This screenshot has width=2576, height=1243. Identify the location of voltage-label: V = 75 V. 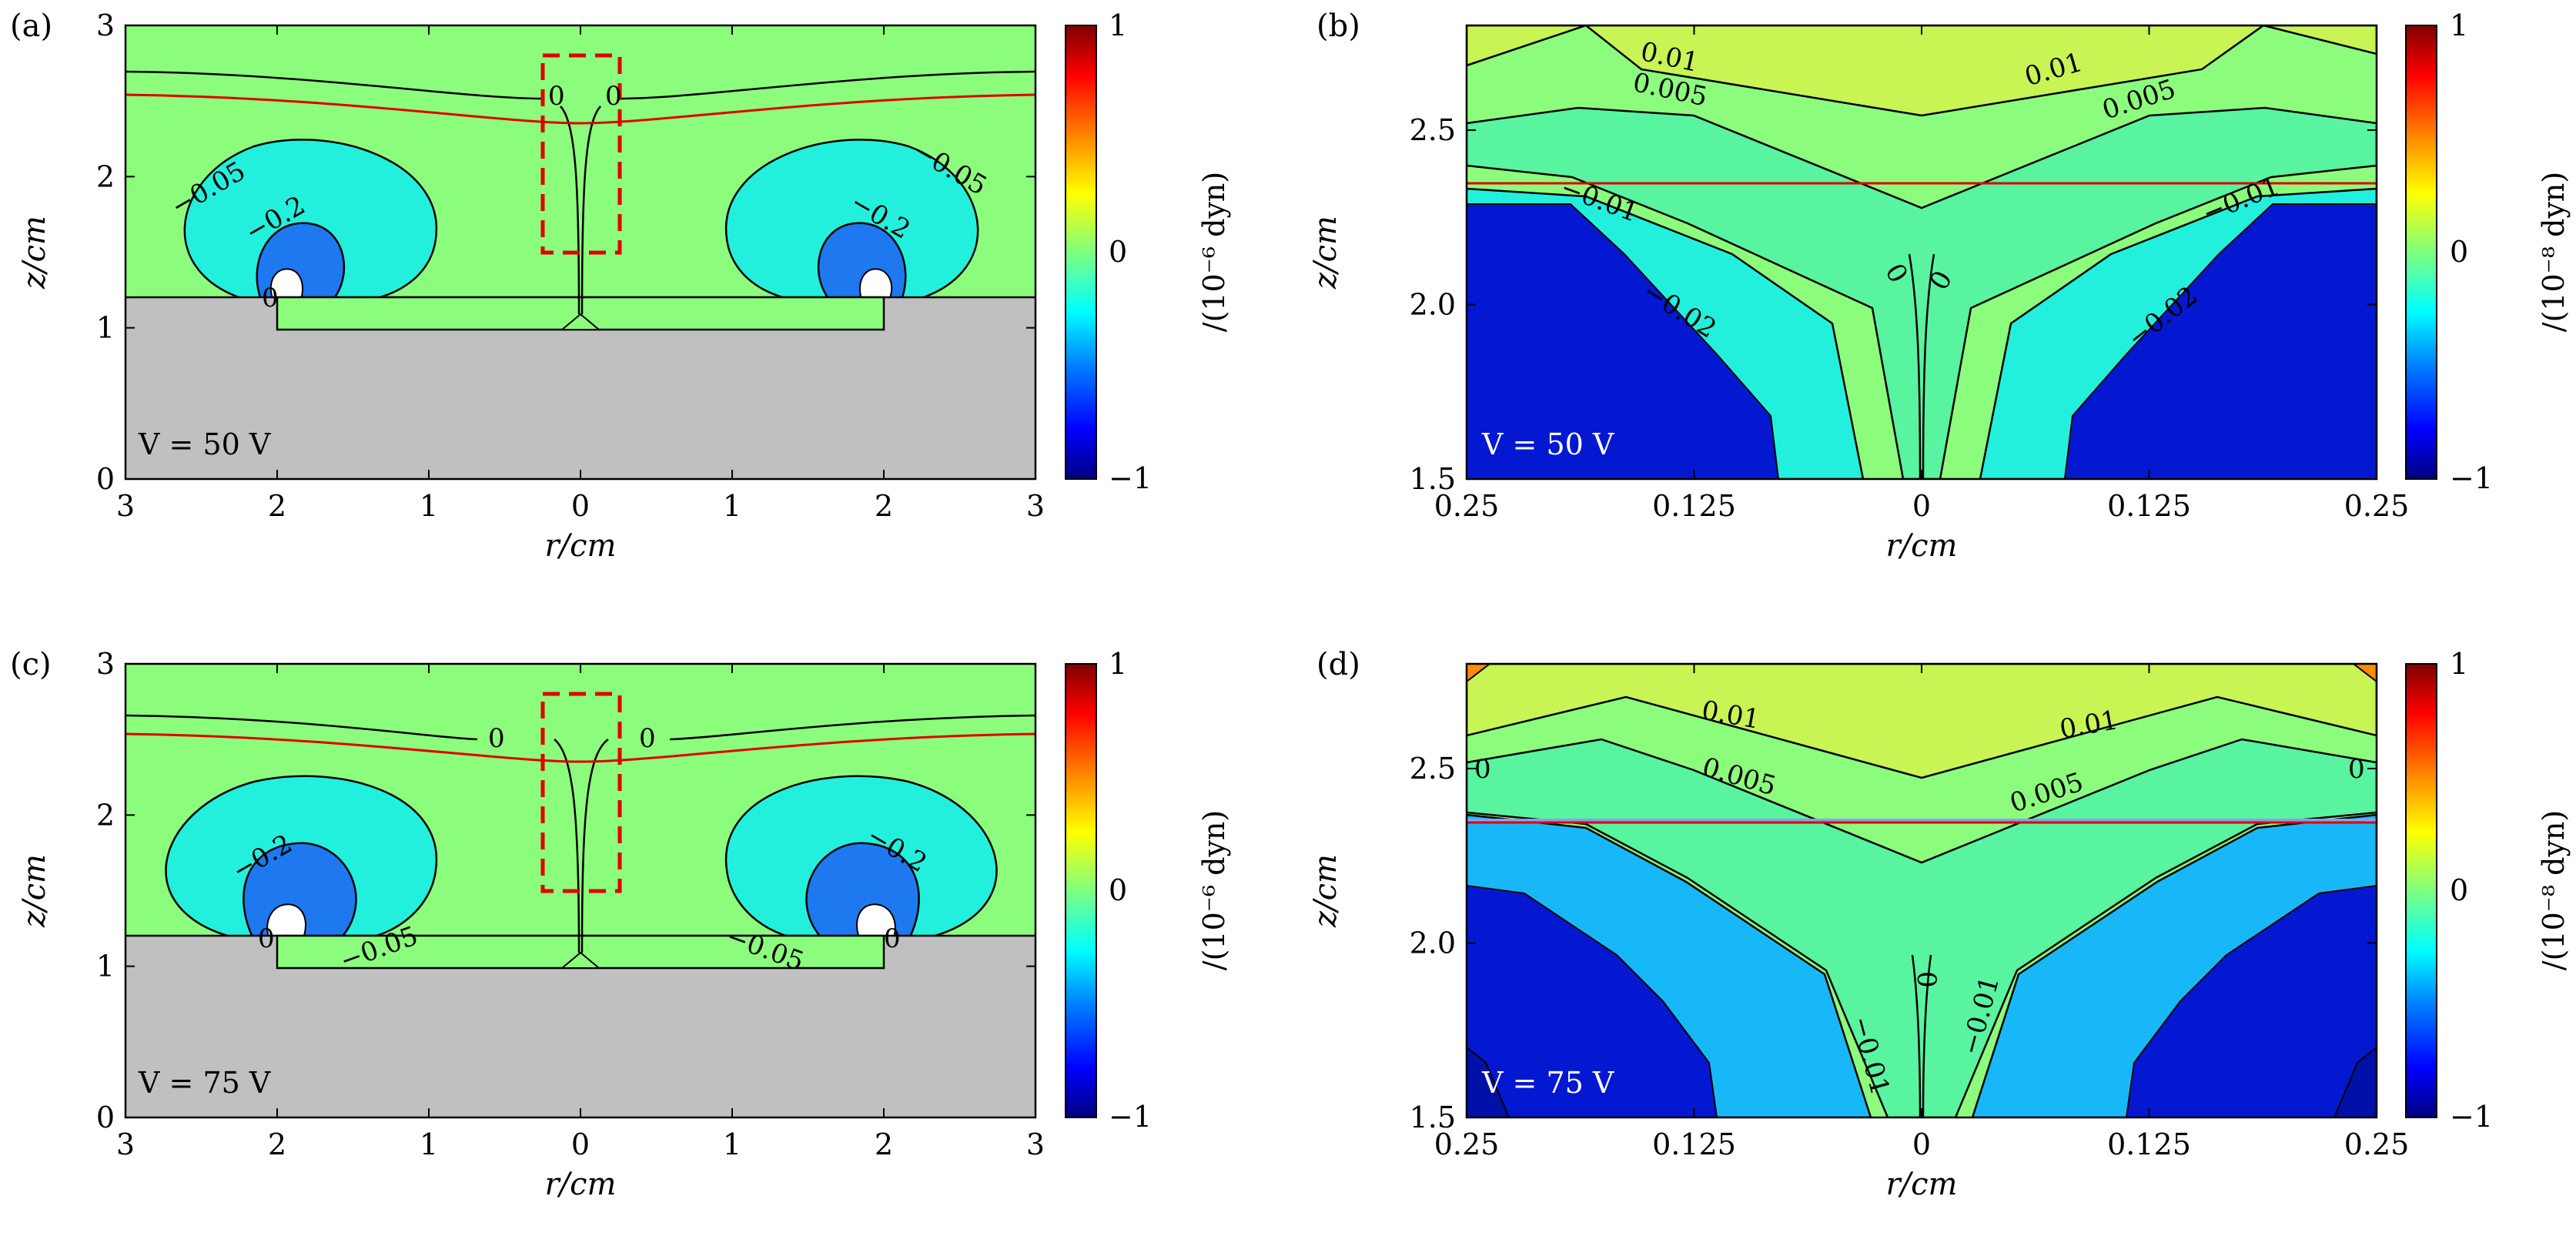
(205, 1083).